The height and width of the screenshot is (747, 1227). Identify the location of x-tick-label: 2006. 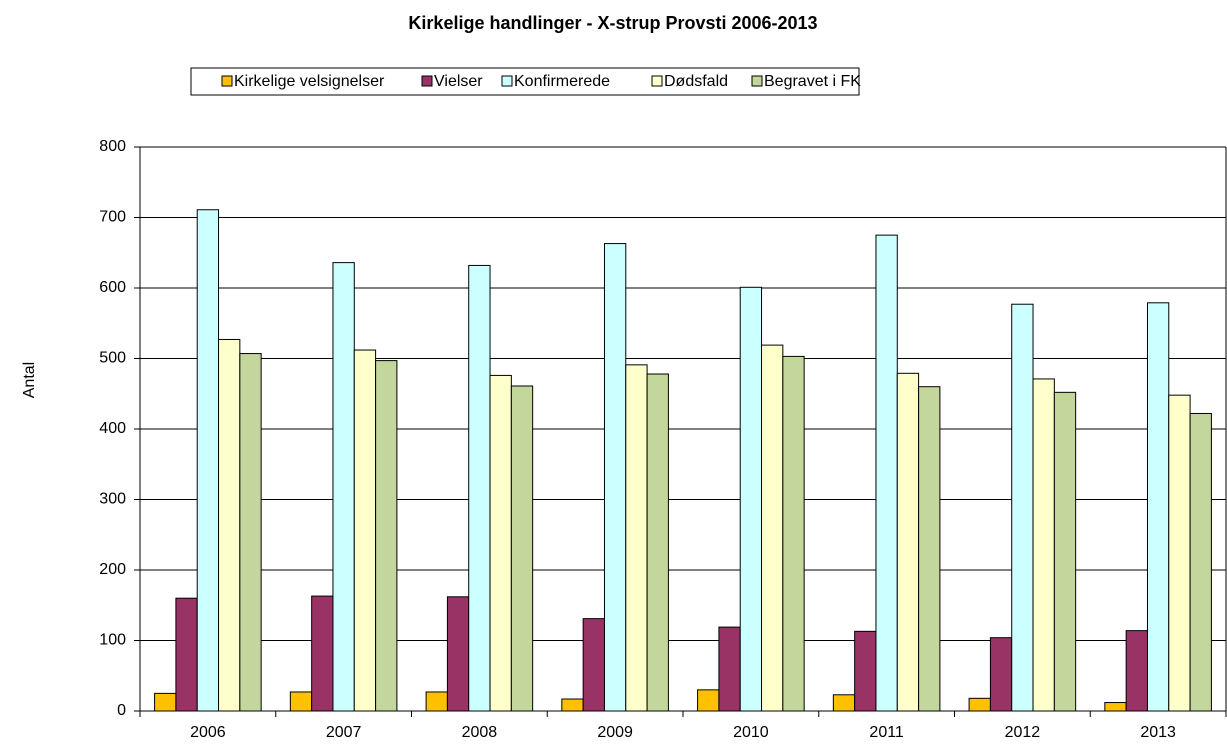
(208, 732).